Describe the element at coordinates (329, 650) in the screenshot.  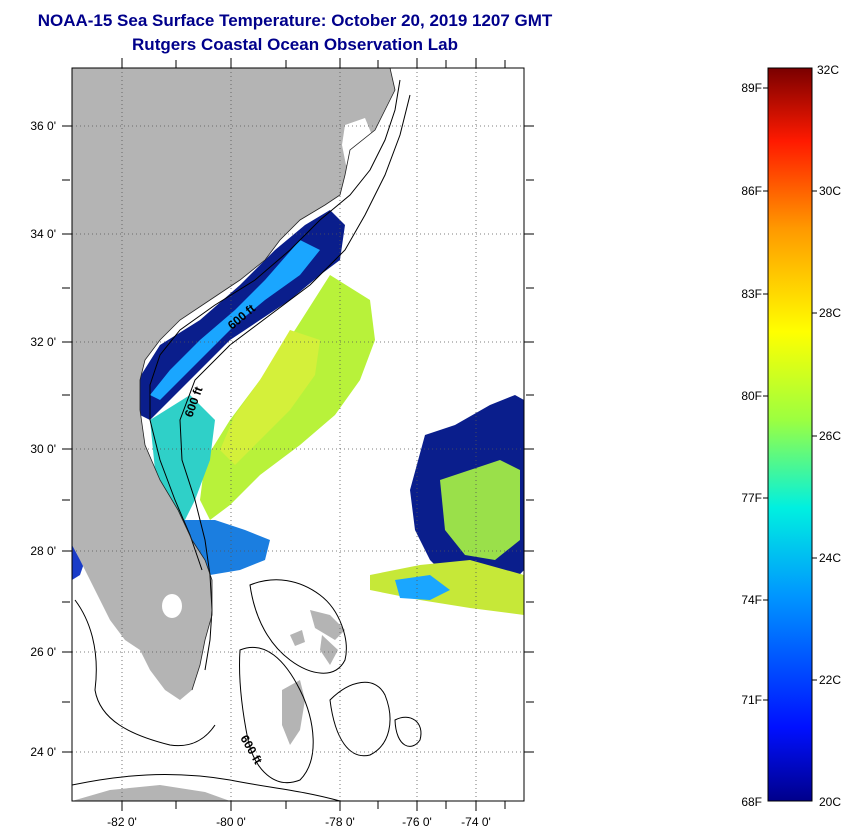
I see `land-abaco` at that location.